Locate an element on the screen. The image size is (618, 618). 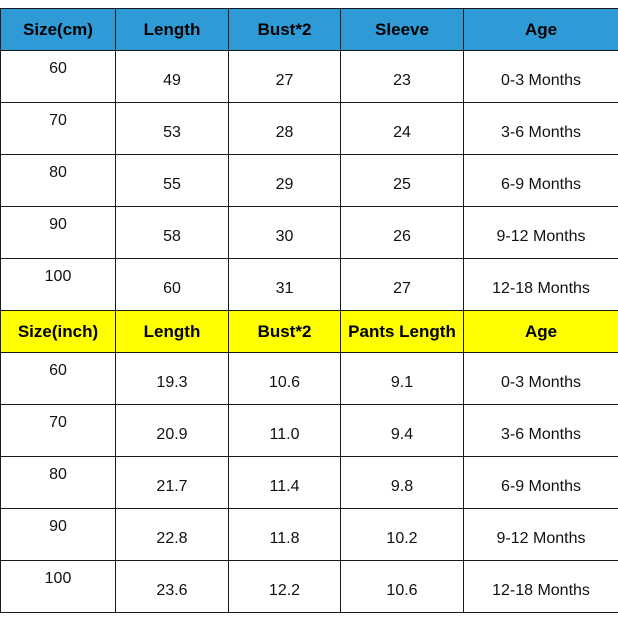
column-header: Sleeve is located at coordinates (402, 29).